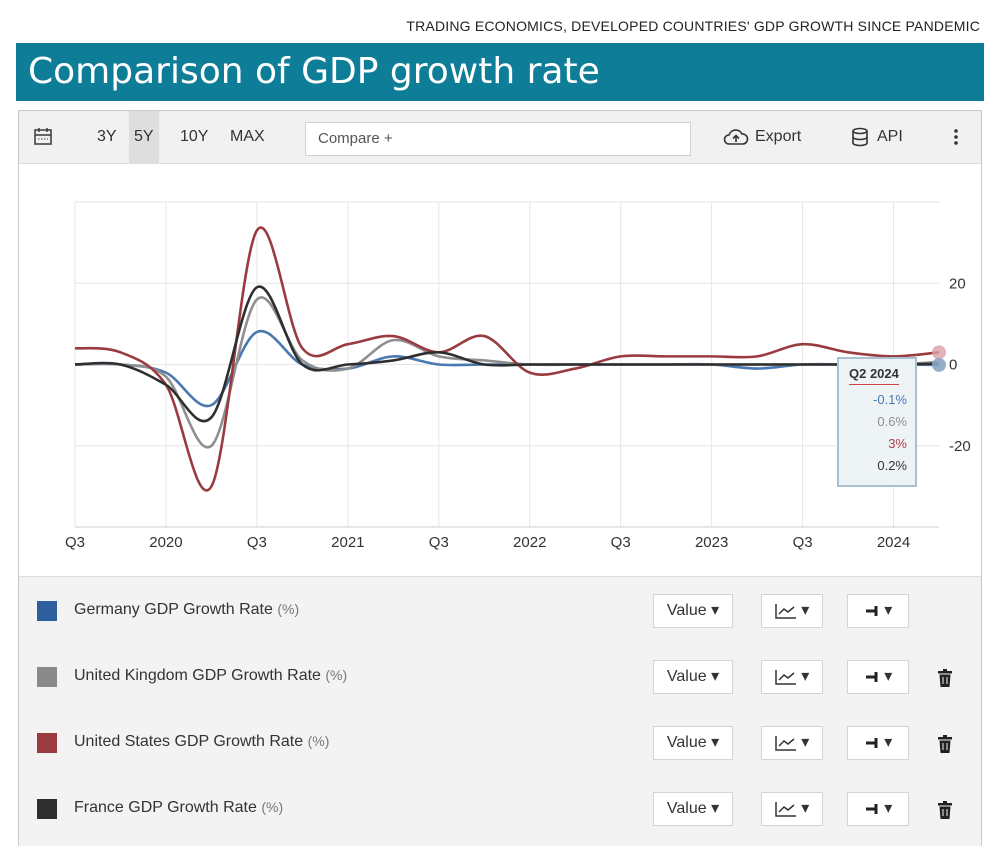 Image resolution: width=1002 pixels, height=858 pixels. I want to click on more-menu-icon, so click(956, 137).